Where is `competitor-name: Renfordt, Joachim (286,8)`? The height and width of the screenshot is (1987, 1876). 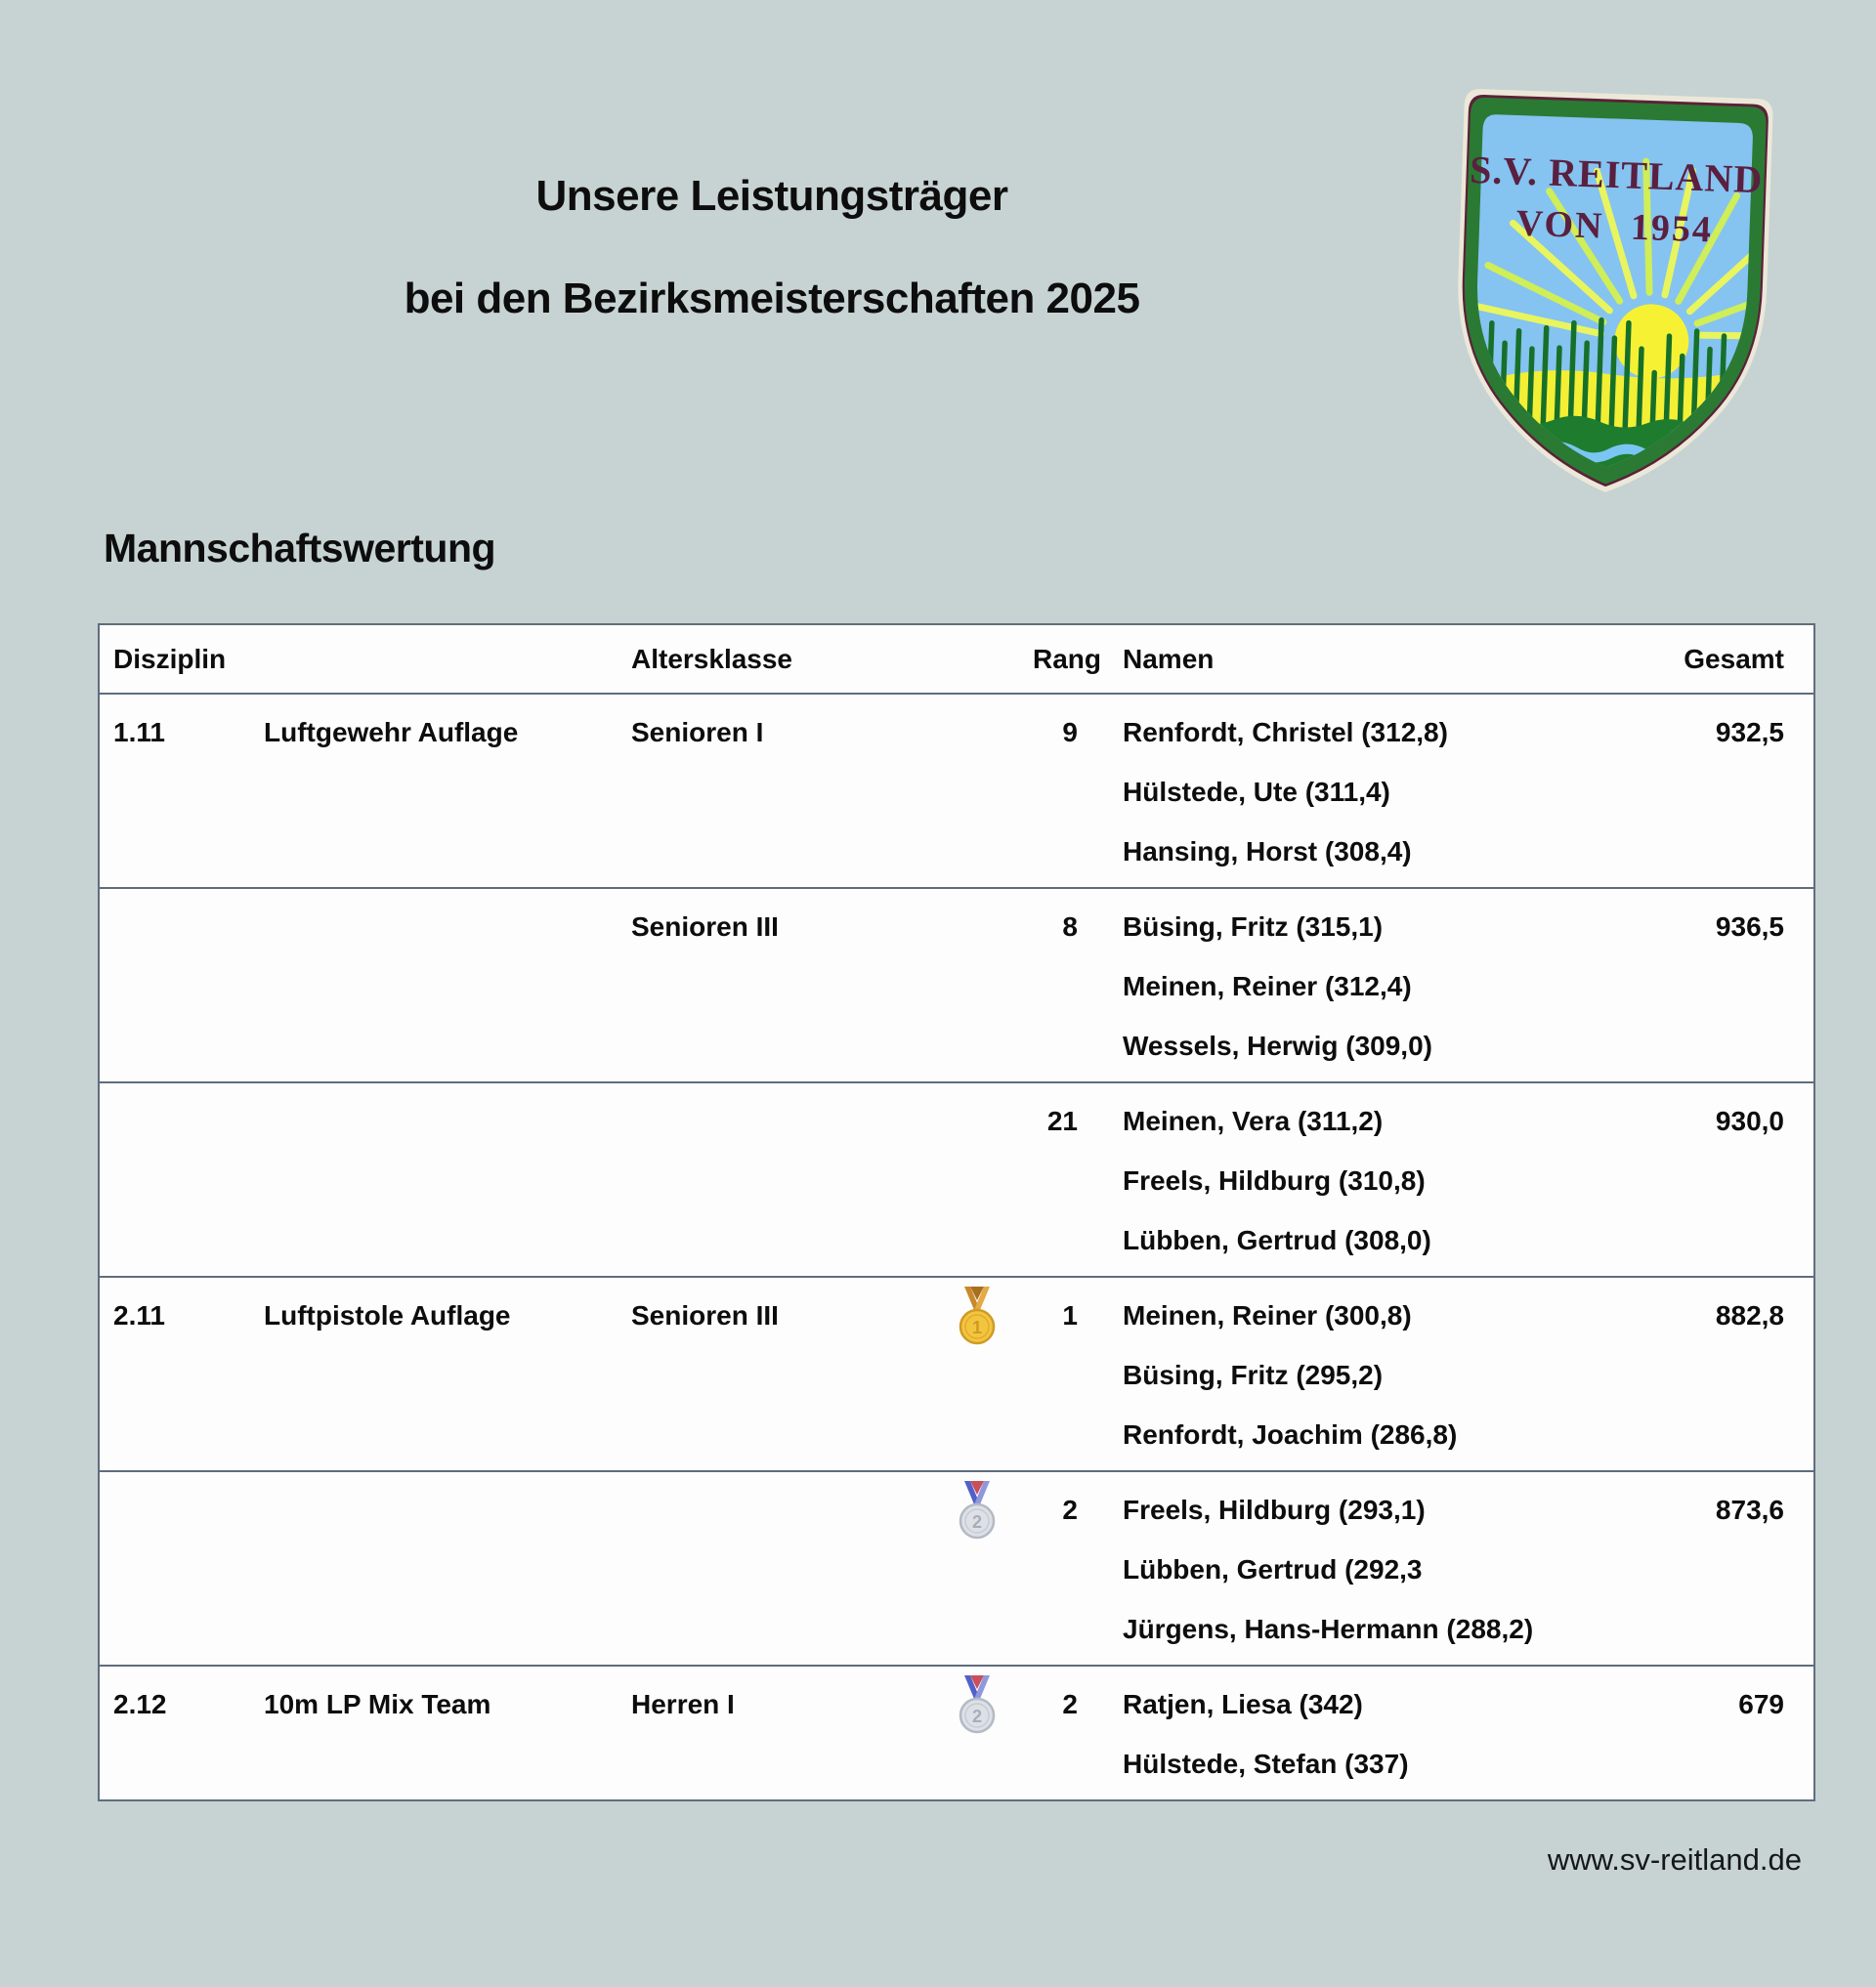
competitor-name: Renfordt, Joachim (286,8) is located at coordinates (1290, 1434).